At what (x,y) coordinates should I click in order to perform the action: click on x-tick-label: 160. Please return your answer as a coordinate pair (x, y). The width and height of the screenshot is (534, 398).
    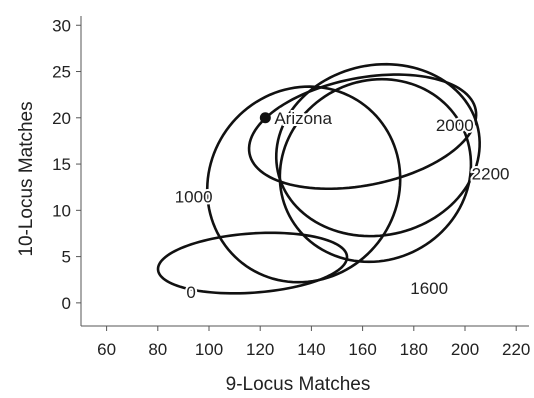
    Looking at the image, I should click on (362, 349).